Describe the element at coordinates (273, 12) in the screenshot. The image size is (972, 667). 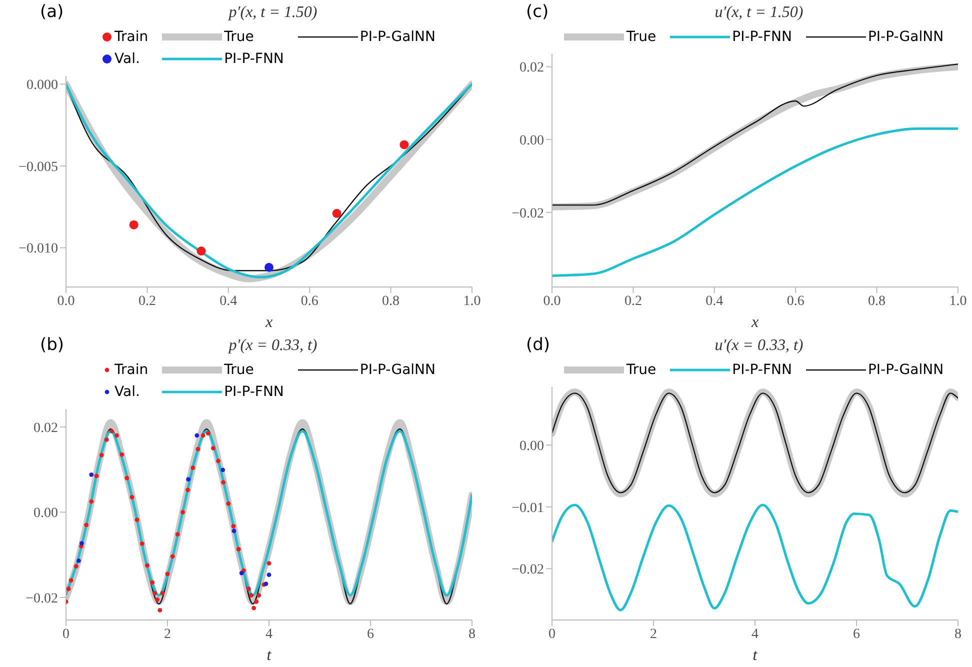
I see `chart-title: p′(x, t = 1.50)` at that location.